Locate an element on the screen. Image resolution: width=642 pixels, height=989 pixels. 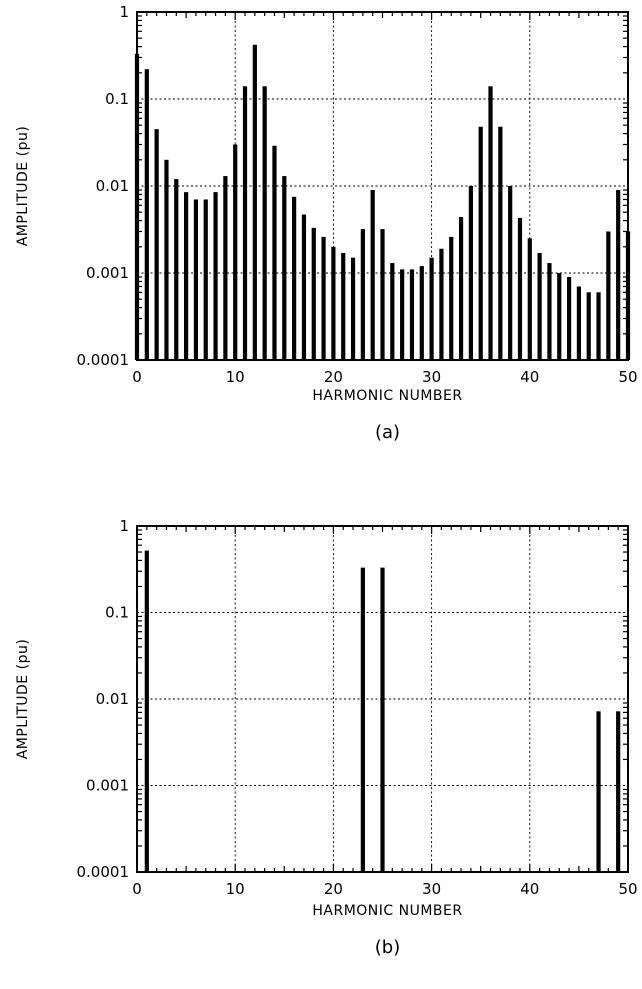
bar-h39 is located at coordinates (520, 288).